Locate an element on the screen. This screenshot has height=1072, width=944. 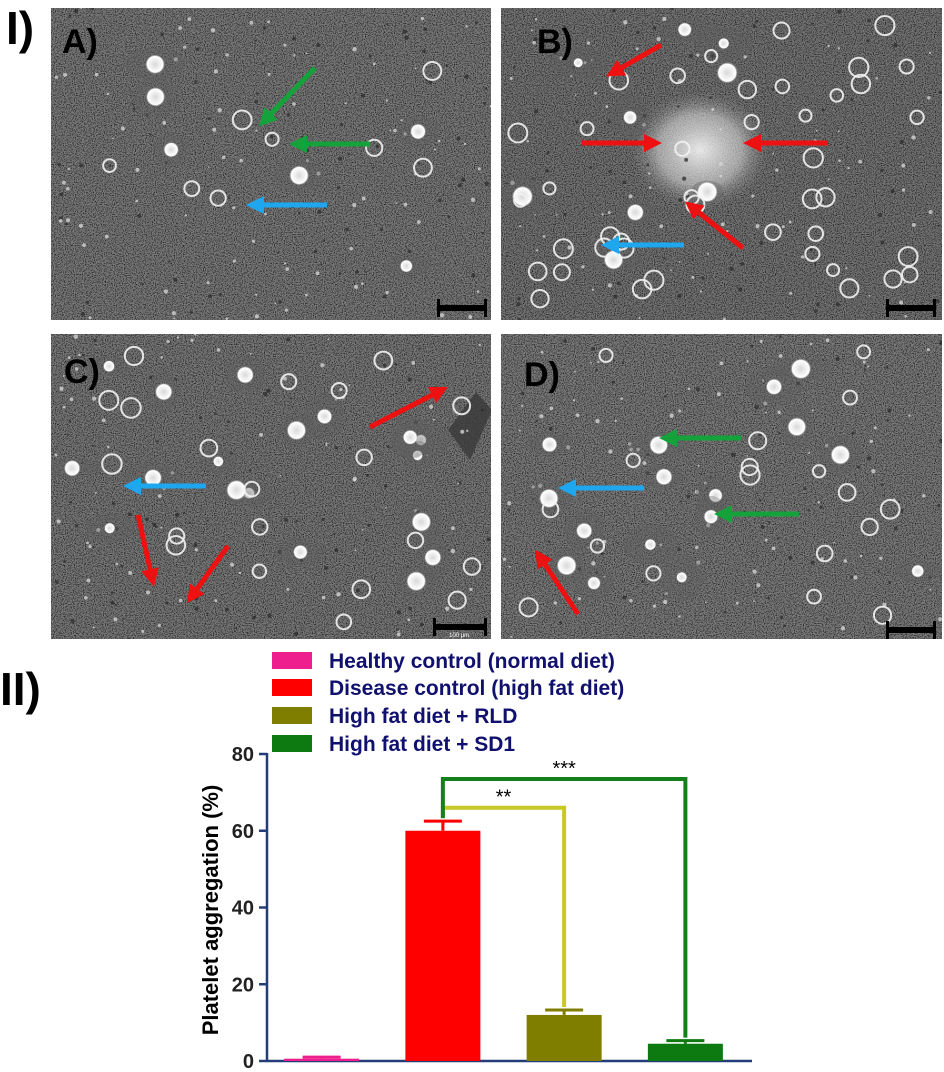
part-two-label: II) is located at coordinates (20, 689).